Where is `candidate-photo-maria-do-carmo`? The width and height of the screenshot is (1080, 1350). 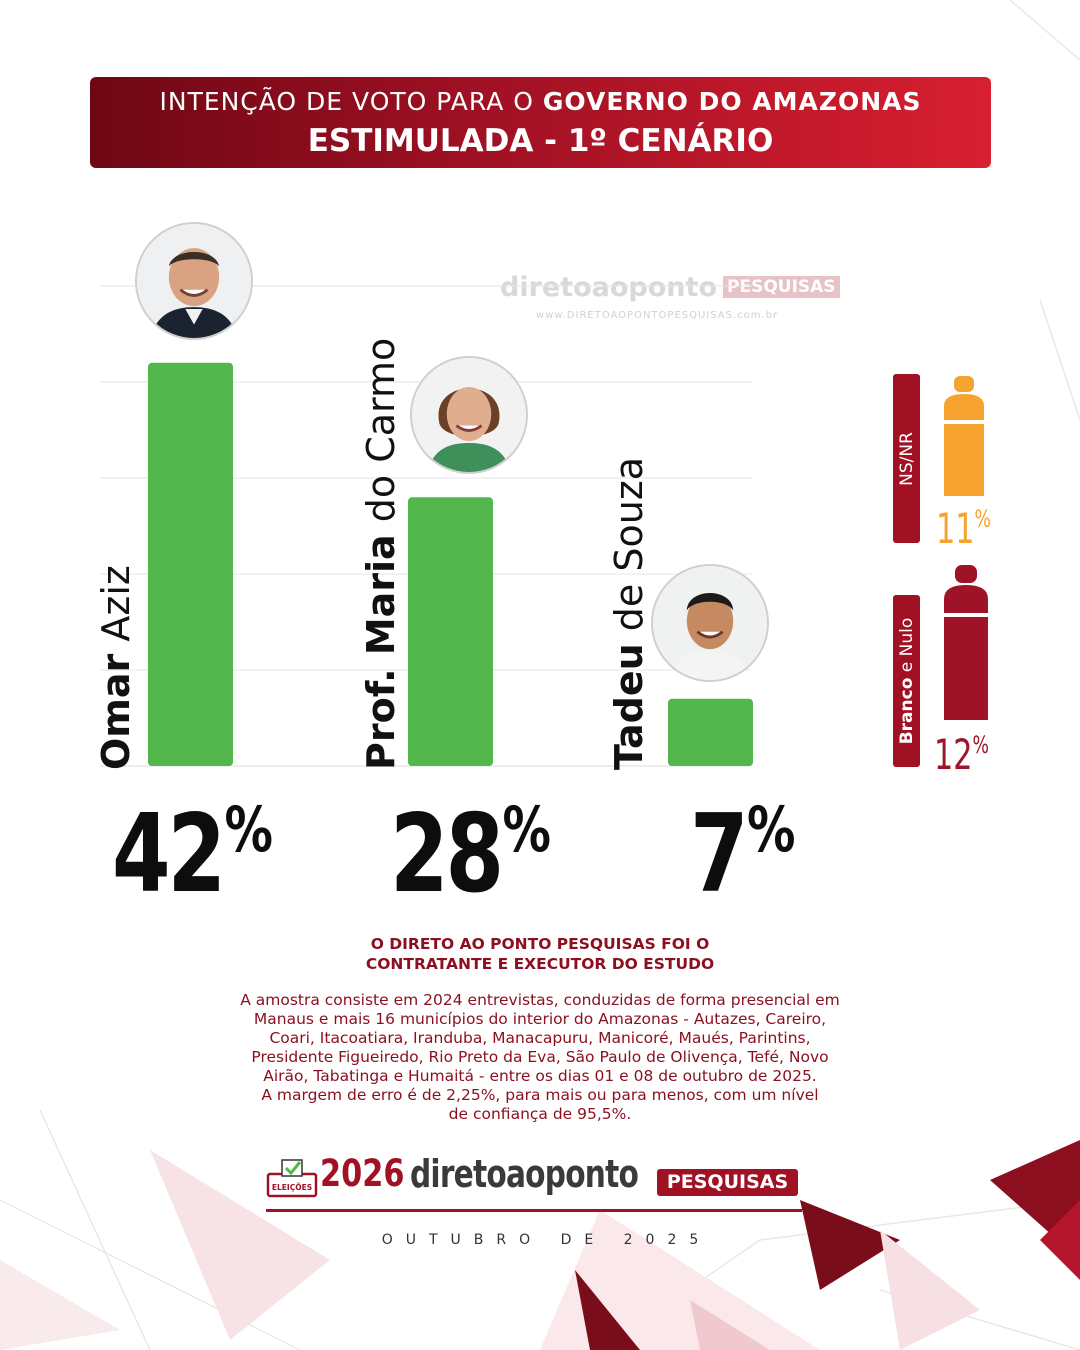
candidate-photo-maria-do-carmo is located at coordinates (469, 415).